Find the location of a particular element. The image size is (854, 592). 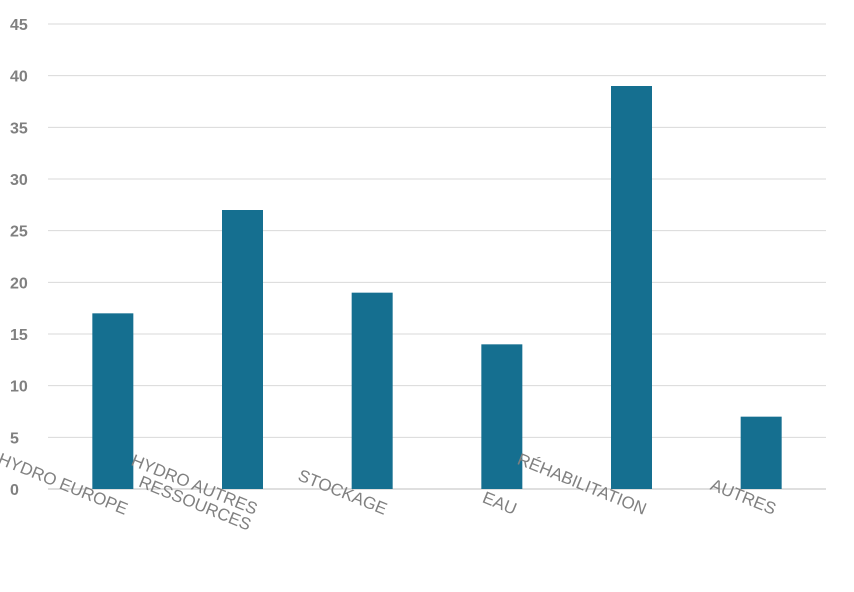

x-tick-label-line: EAU is located at coordinates (500, 503).